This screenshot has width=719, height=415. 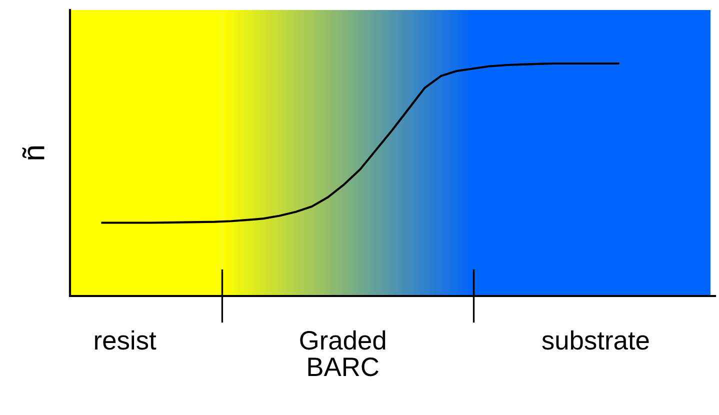 I want to click on text: Graded BARC, so click(x=343, y=353).